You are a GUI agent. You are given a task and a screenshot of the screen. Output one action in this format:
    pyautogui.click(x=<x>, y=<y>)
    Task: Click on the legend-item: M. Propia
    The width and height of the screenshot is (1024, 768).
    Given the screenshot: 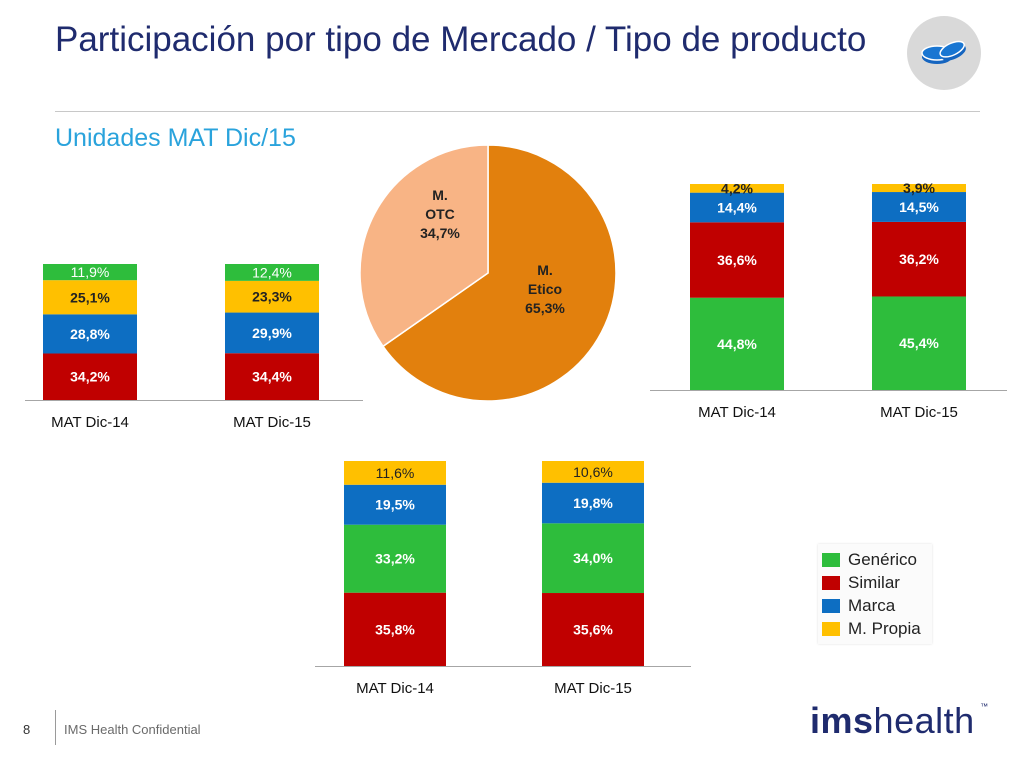 What is the action you would take?
    pyautogui.click(x=877, y=628)
    